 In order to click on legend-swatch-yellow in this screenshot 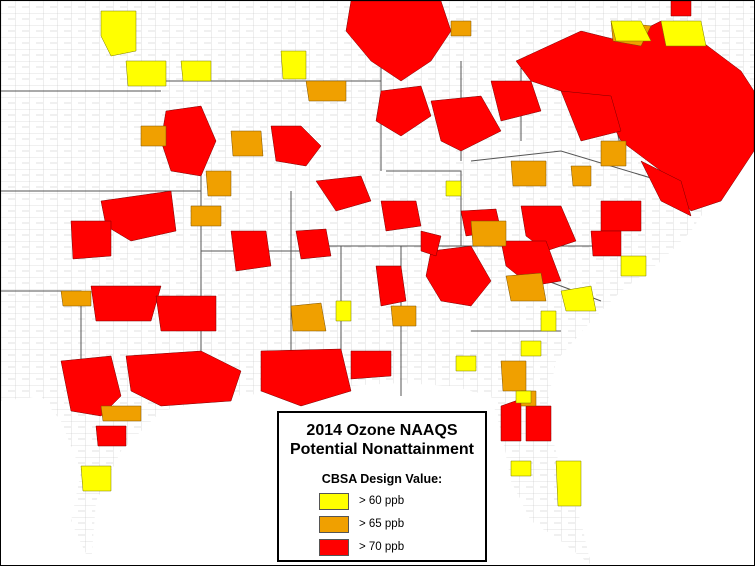, I will do `click(334, 501)`.